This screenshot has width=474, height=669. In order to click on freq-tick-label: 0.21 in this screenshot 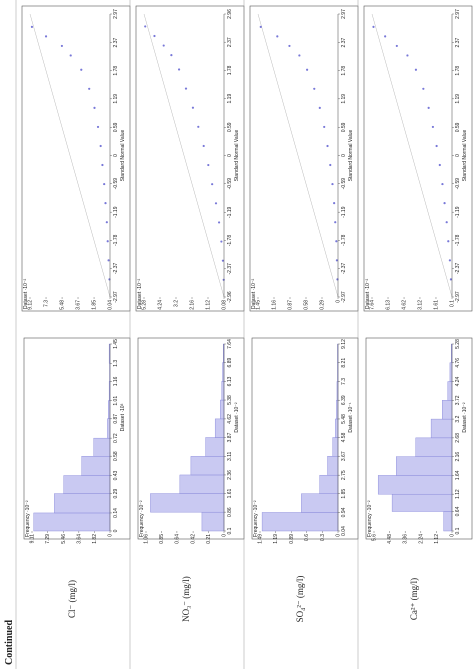, I will do `click(209, 539)`.